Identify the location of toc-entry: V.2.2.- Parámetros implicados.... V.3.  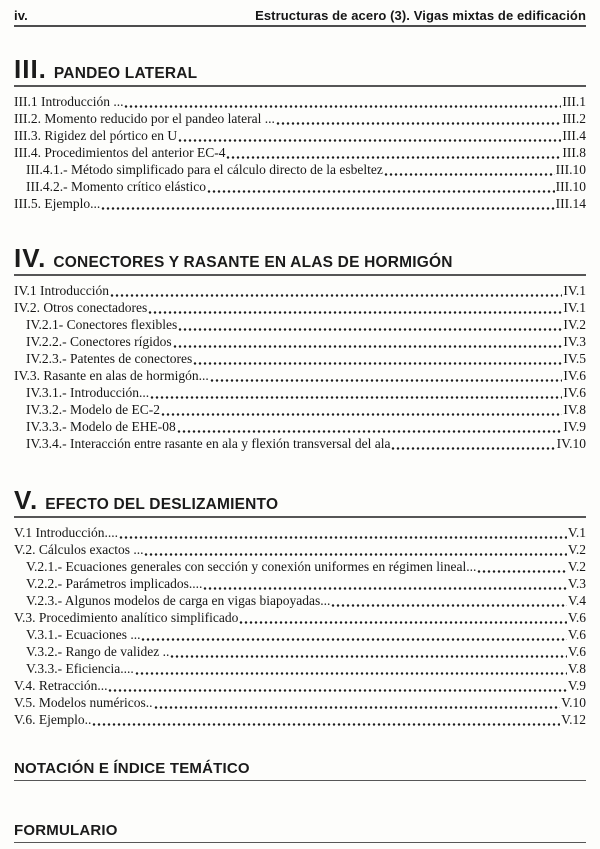
(300, 583).